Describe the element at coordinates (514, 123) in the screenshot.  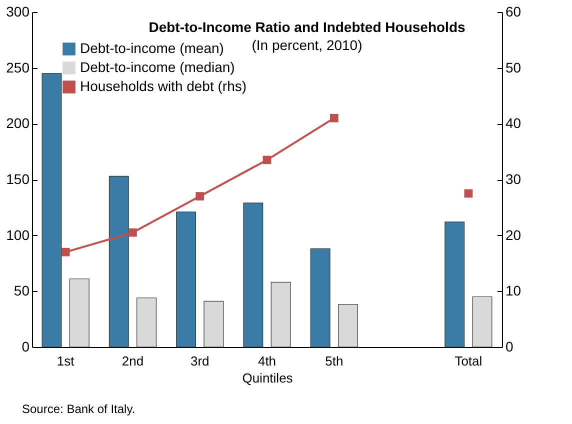
I see `y2-tick-label: 40` at that location.